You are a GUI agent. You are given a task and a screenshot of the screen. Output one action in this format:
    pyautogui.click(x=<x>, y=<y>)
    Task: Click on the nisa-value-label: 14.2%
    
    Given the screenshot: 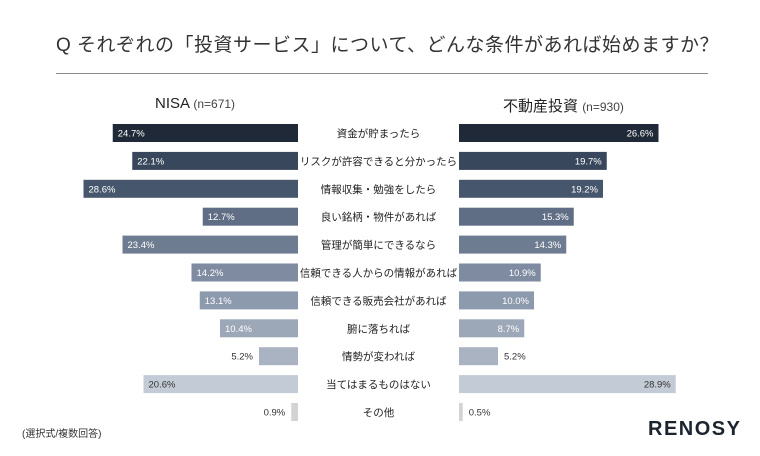 What is the action you would take?
    pyautogui.click(x=210, y=273)
    